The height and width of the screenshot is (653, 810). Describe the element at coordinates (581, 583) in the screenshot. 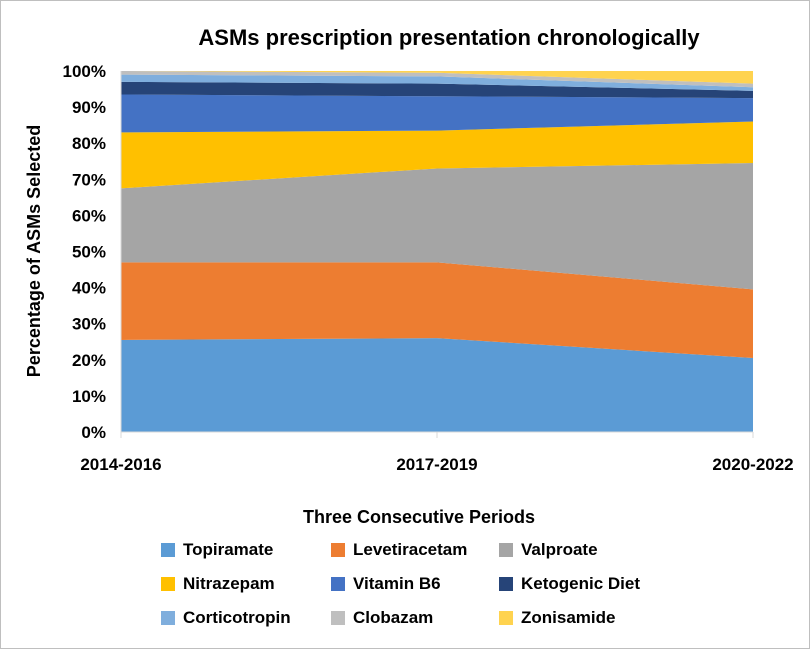

I see `legend-label: Ketogenic Diet` at that location.